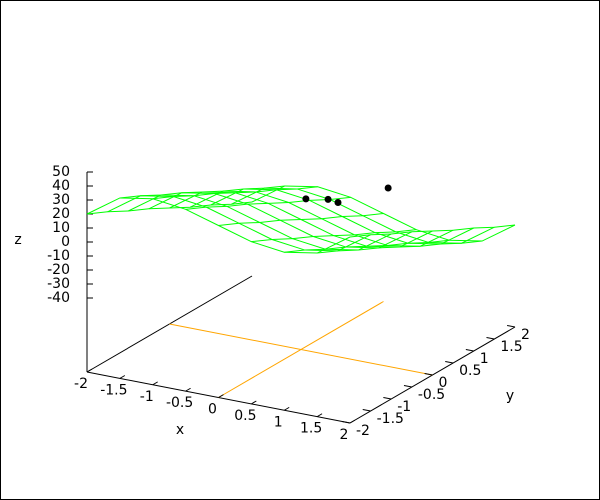 This screenshot has height=500, width=600. I want to click on x-tick-label: 1.5, so click(311, 429).